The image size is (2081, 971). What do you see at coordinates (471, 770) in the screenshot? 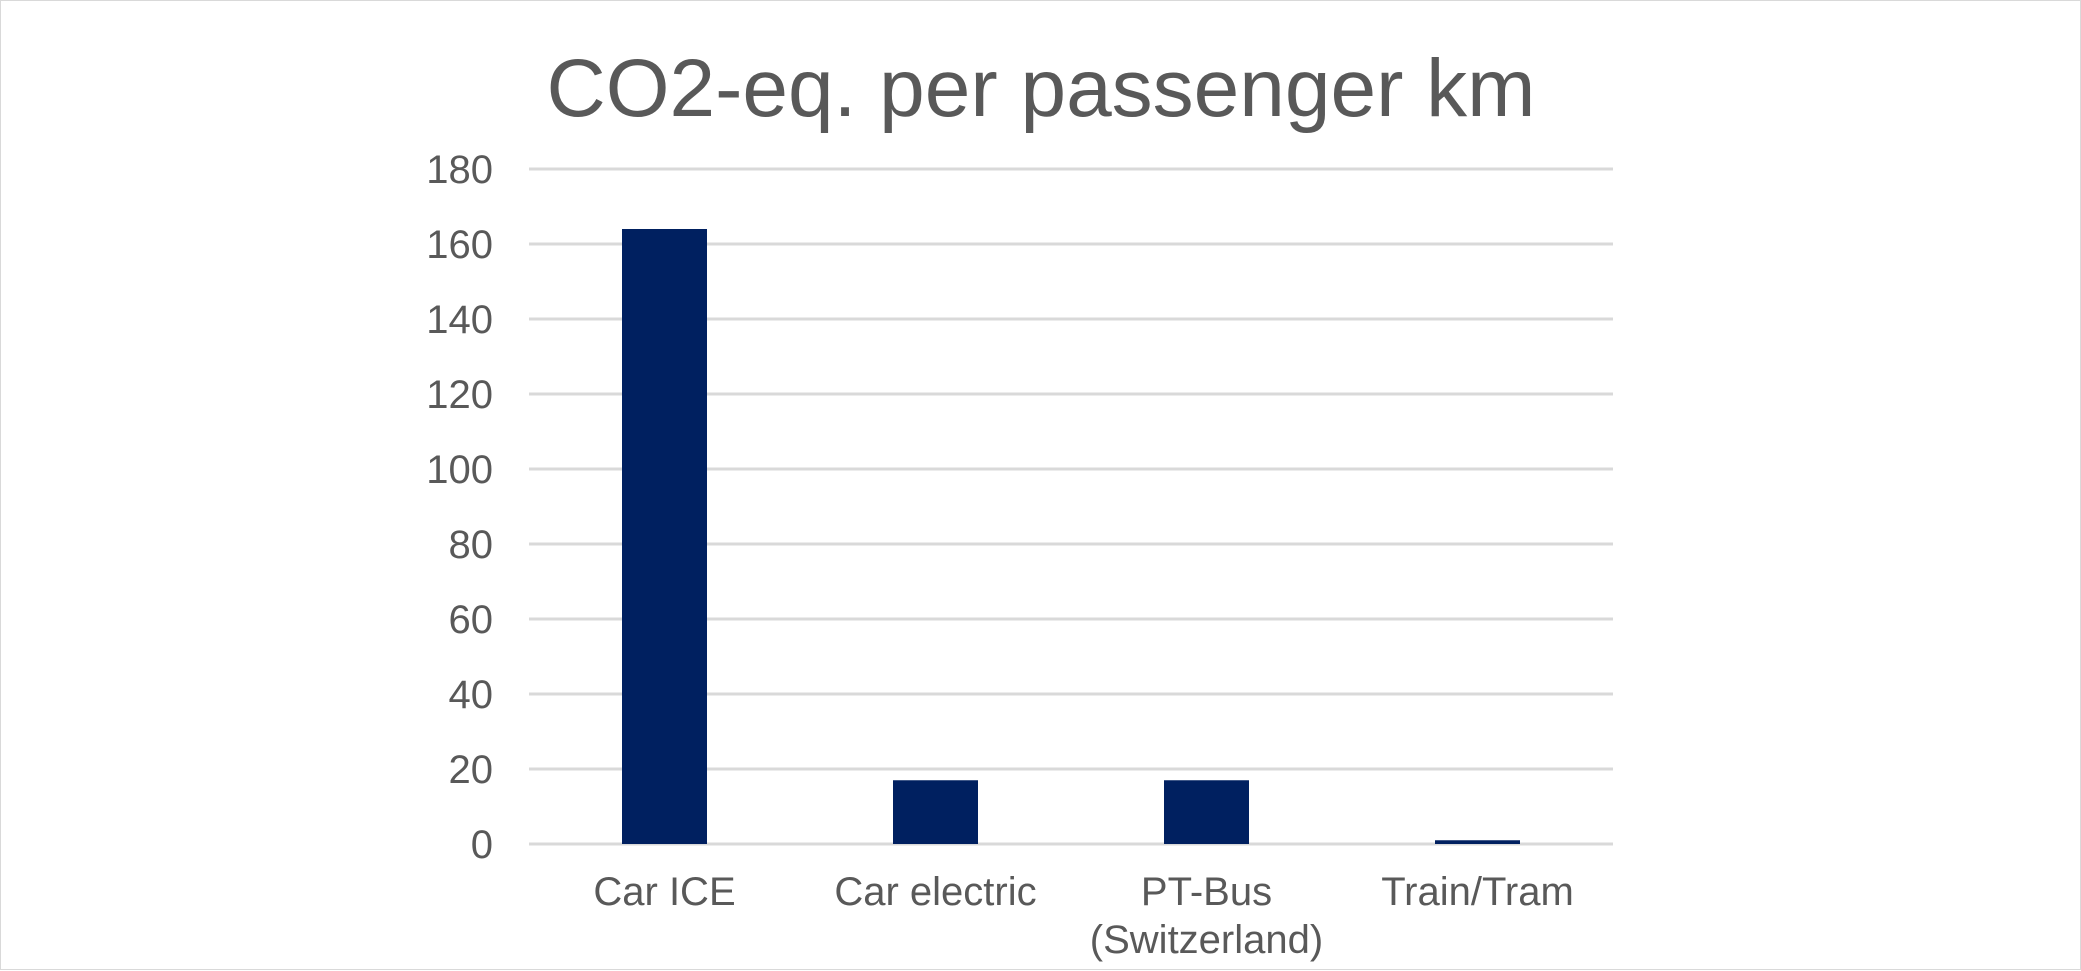
I see `y-tick-label: 20` at bounding box center [471, 770].